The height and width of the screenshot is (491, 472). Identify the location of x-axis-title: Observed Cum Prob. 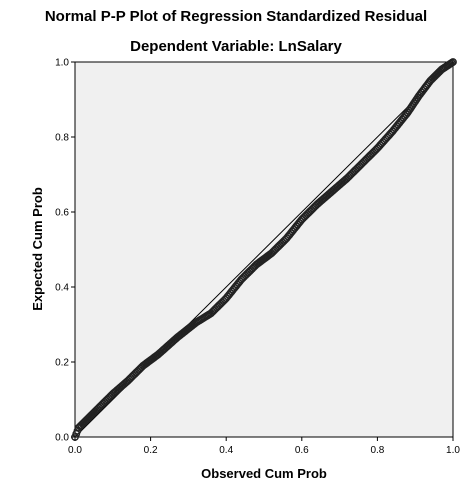
(264, 473).